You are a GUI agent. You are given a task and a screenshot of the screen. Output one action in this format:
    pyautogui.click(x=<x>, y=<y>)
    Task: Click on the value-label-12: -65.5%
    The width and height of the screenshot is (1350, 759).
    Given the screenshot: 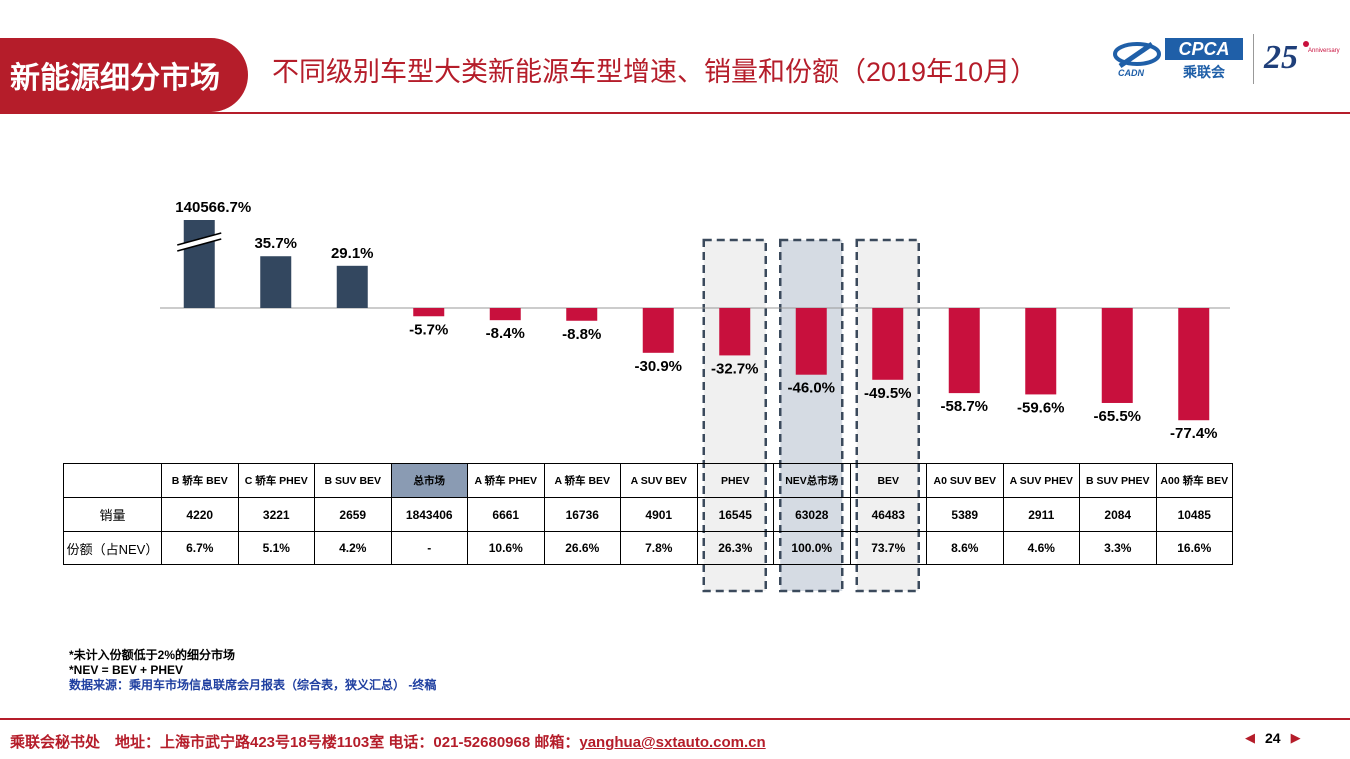 What is the action you would take?
    pyautogui.click(x=1117, y=416)
    